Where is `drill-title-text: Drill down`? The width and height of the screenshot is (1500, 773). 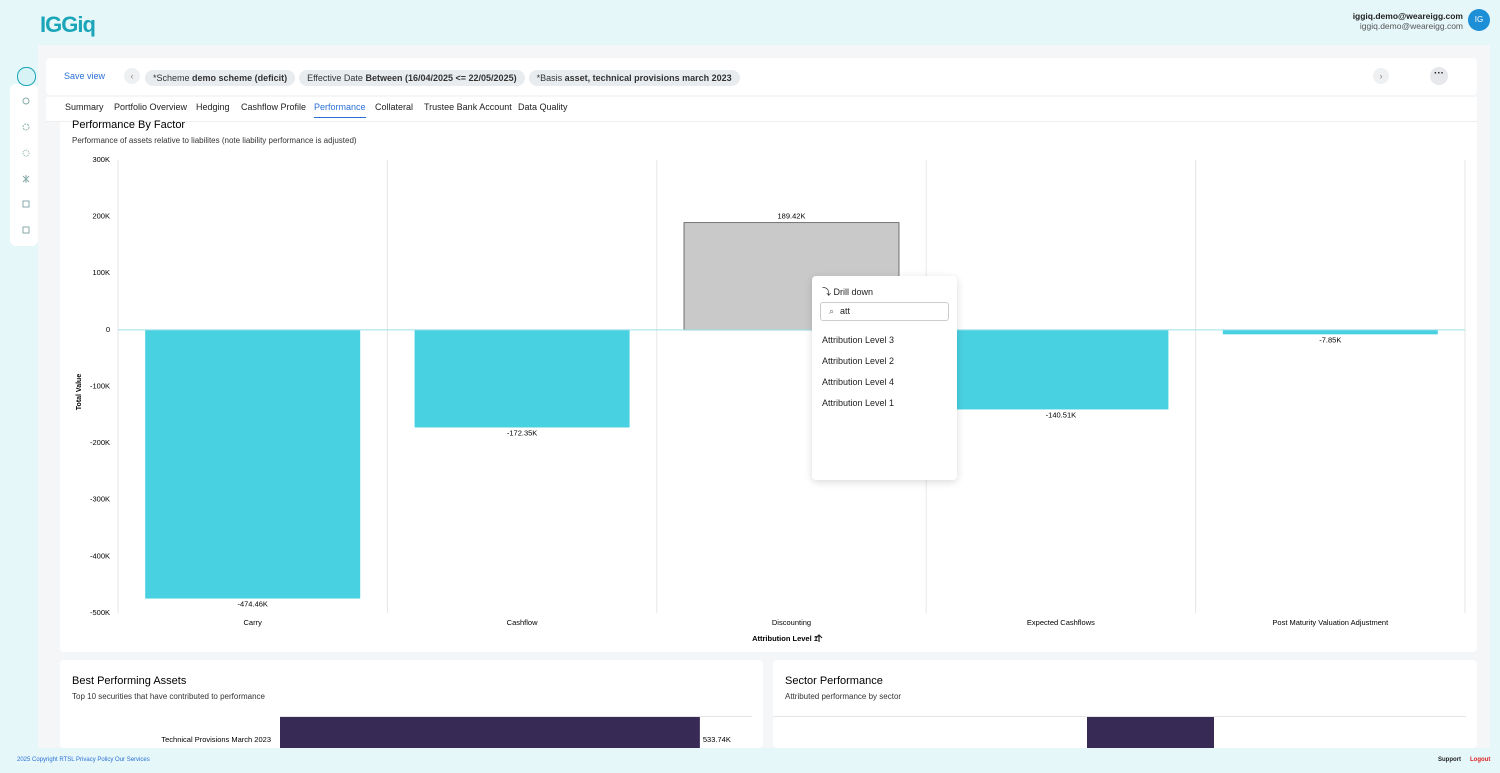 drill-title-text: Drill down is located at coordinates (853, 292).